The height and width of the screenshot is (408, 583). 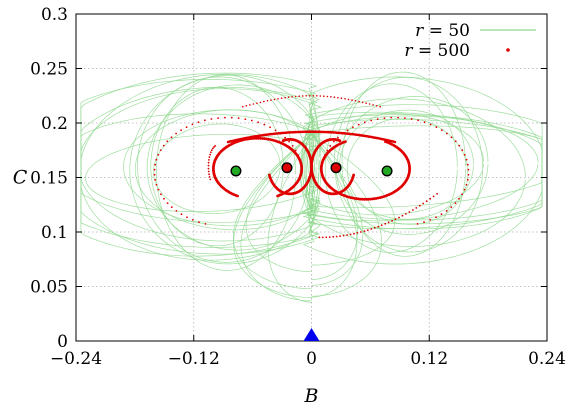 I want to click on y-tick-label: 0.3, so click(x=54, y=15).